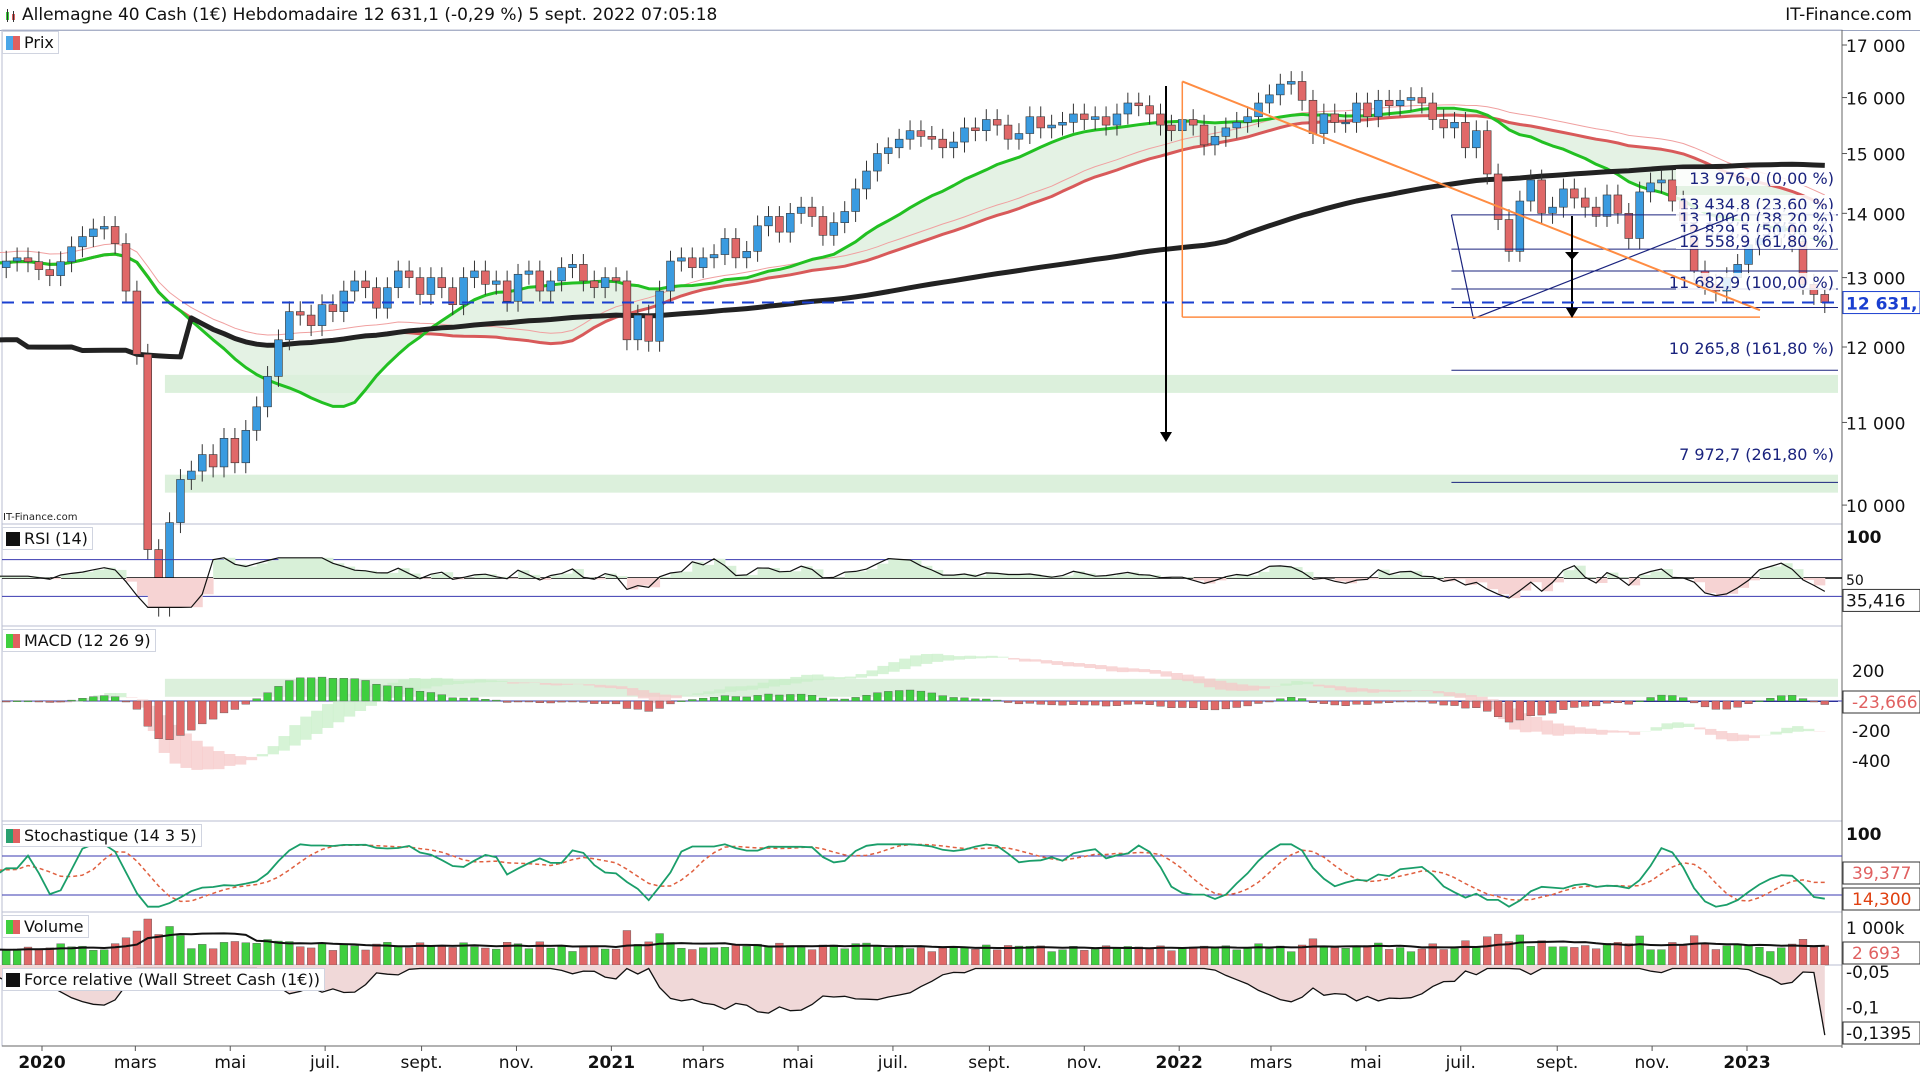 The height and width of the screenshot is (1080, 1920). Describe the element at coordinates (30, 42) in the screenshot. I see `panel-label-prix: Prix` at that location.